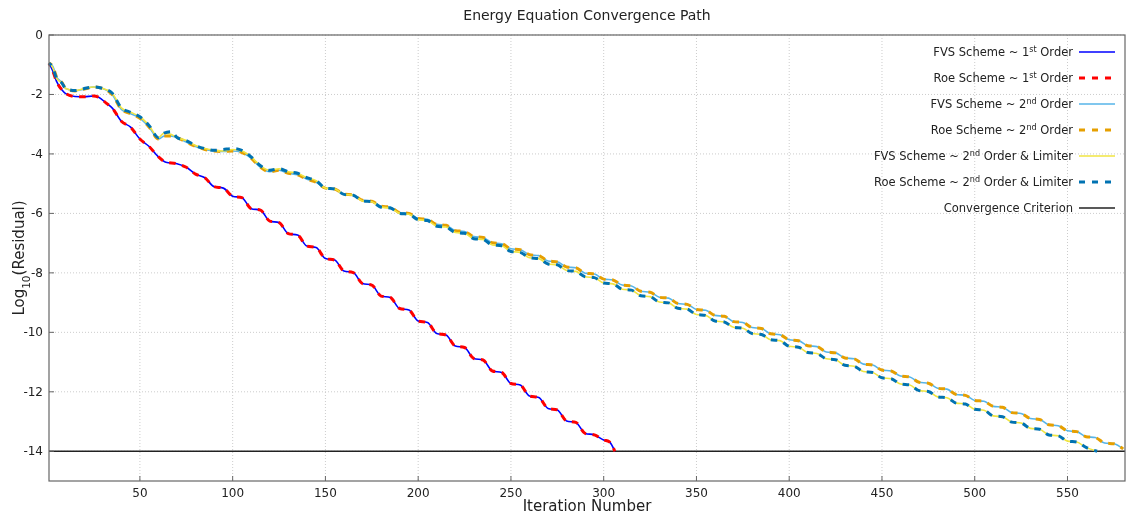 The image size is (1126, 518). What do you see at coordinates (37, 272) in the screenshot?
I see `y-tick-label: -8` at bounding box center [37, 272].